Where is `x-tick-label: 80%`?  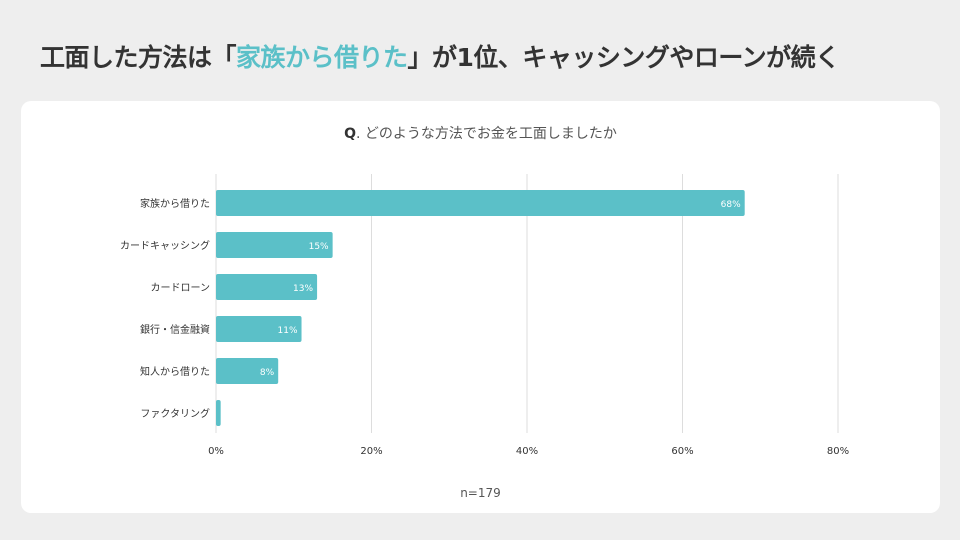
x-tick-label: 80% is located at coordinates (838, 451).